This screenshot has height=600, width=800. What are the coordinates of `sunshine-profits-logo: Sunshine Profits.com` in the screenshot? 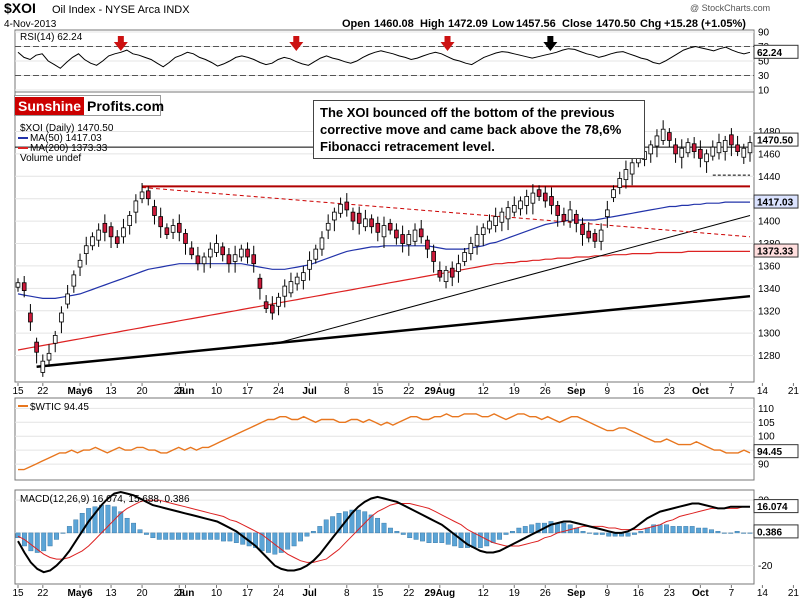 It's located at (89, 105).